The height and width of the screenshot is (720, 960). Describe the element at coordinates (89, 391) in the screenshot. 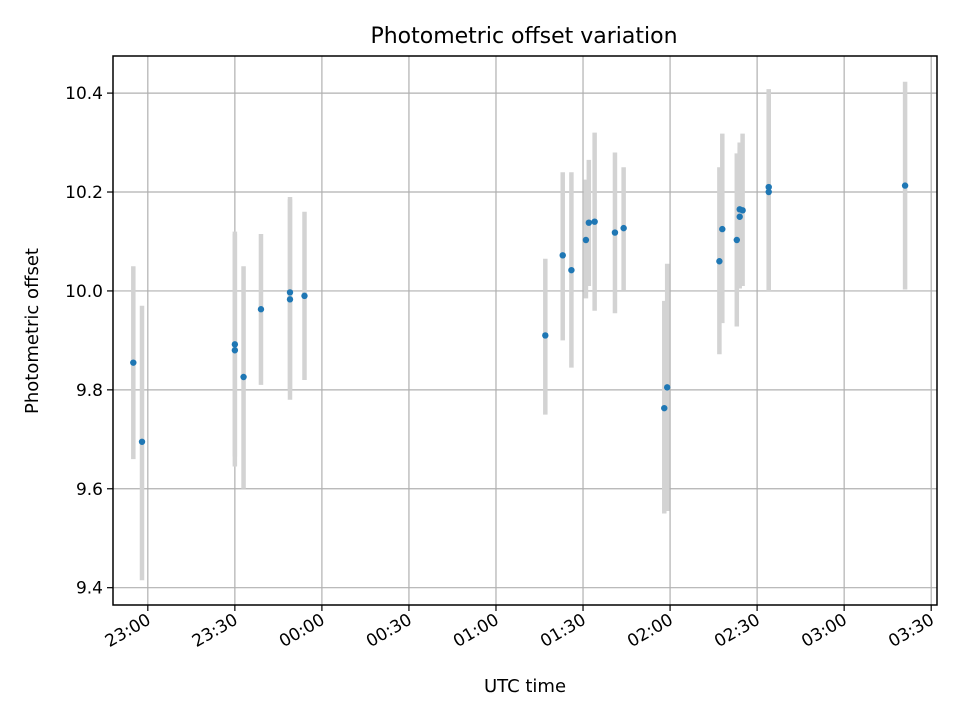

I see `y-tick-label: 9.8` at that location.